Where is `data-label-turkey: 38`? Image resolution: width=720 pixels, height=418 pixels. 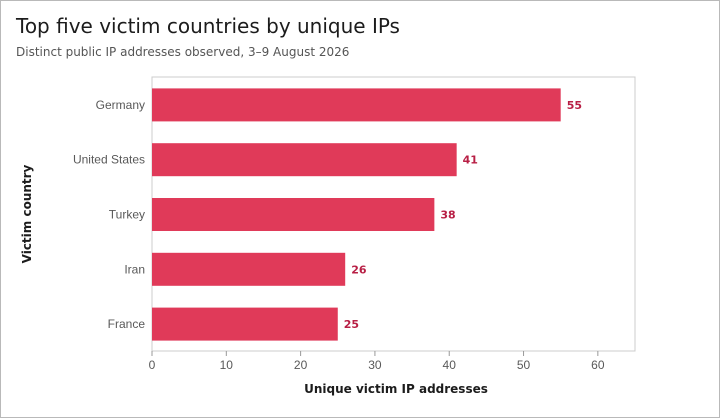 data-label-turkey: 38 is located at coordinates (447, 215).